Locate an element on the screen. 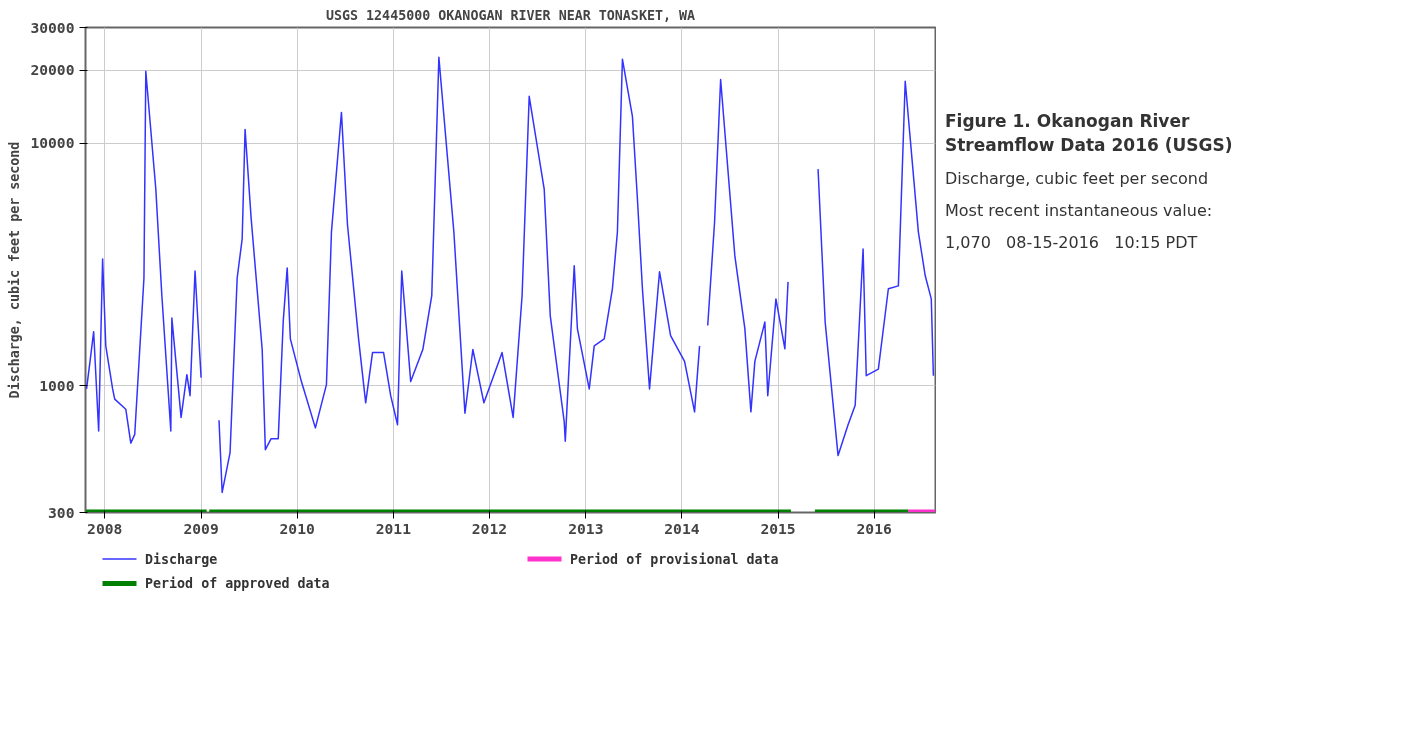  y-tick-label: 30000 is located at coordinates (52, 27).